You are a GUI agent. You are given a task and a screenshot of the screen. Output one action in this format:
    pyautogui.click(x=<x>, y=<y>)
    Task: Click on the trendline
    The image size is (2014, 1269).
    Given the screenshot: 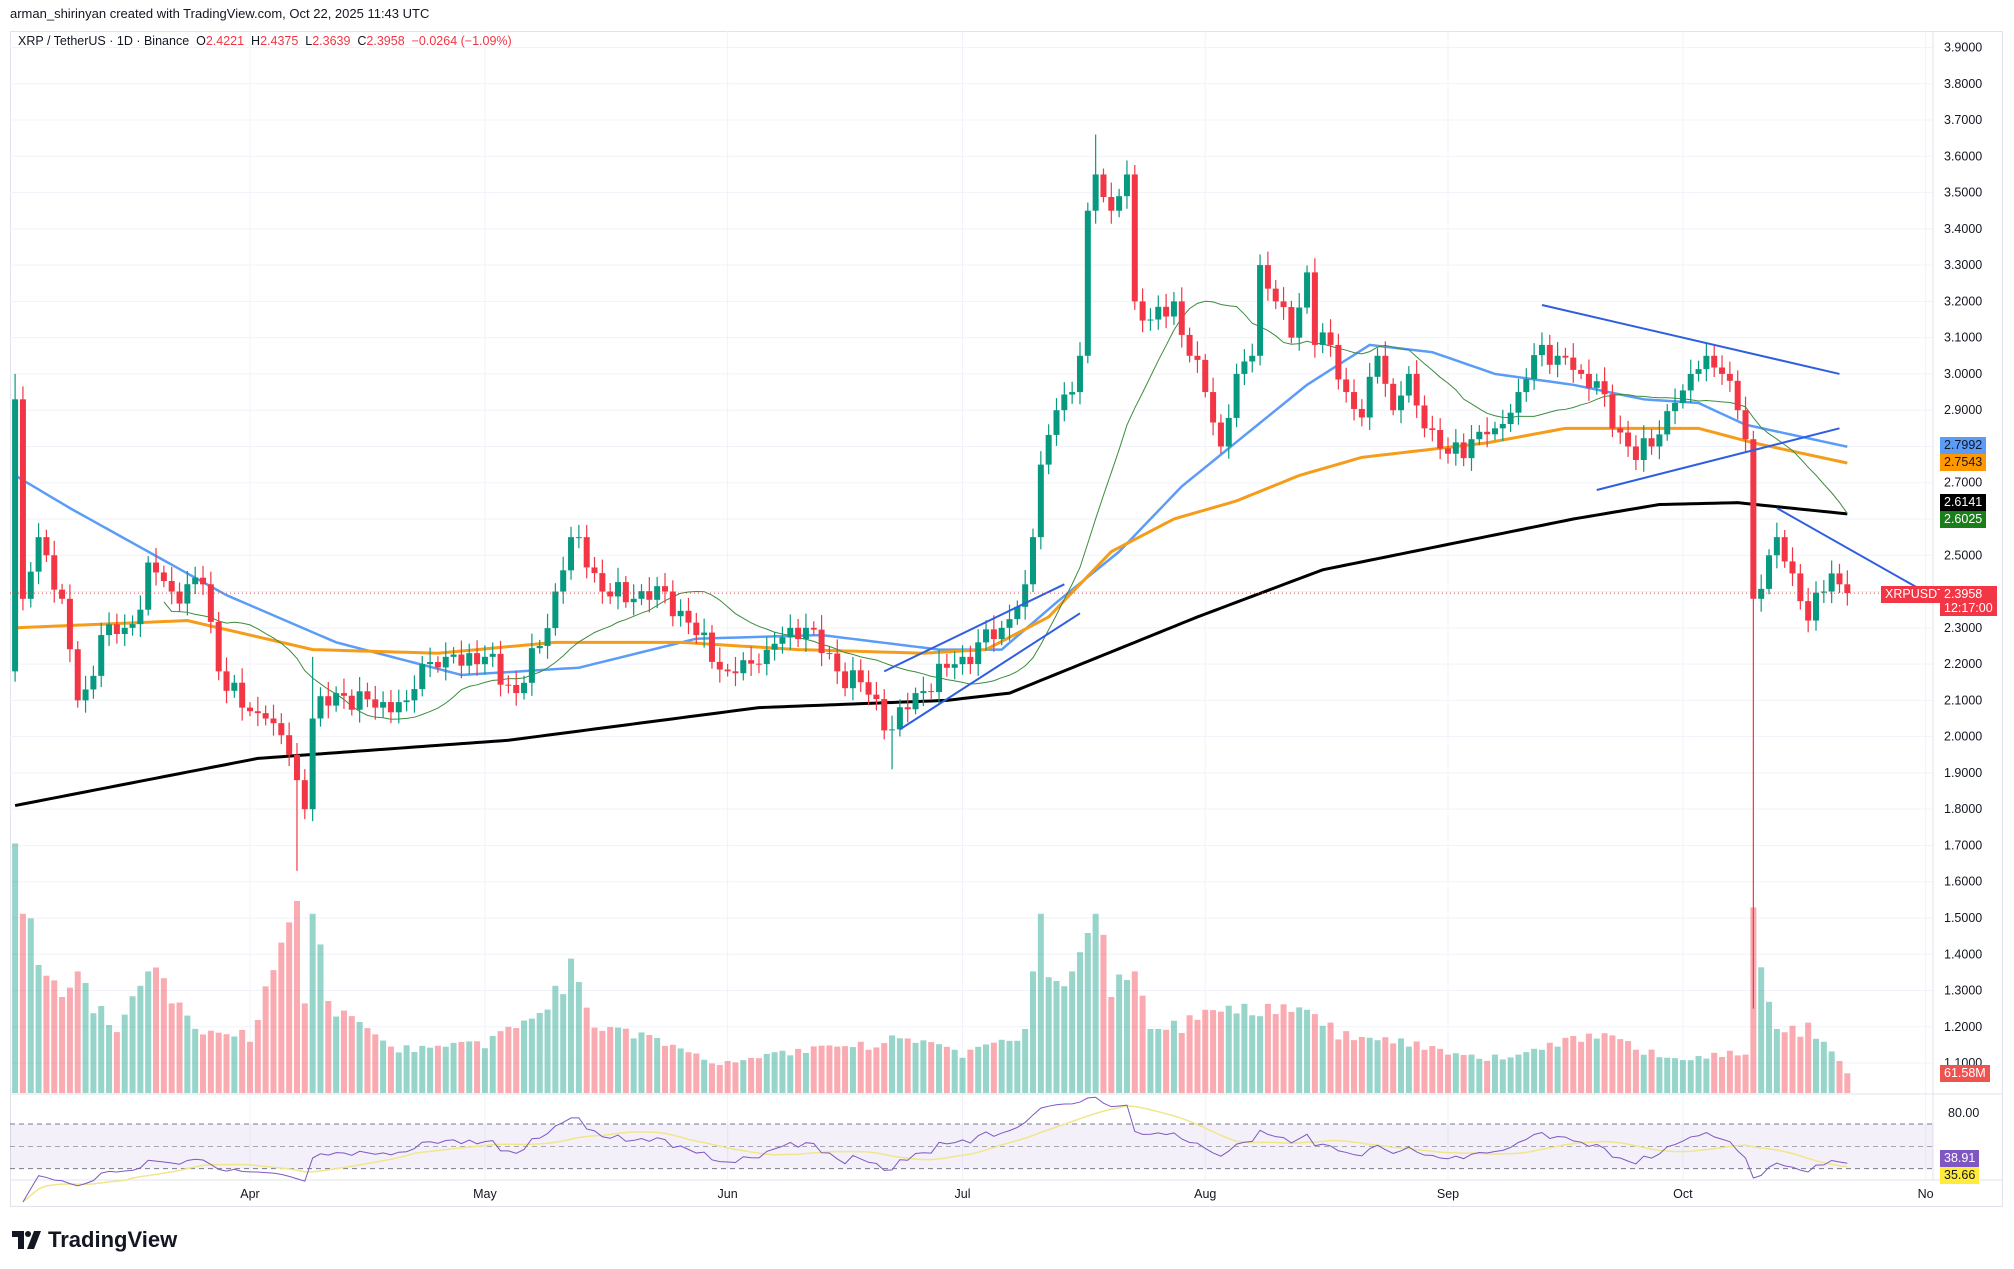 What is the action you would take?
    pyautogui.click(x=1847, y=548)
    